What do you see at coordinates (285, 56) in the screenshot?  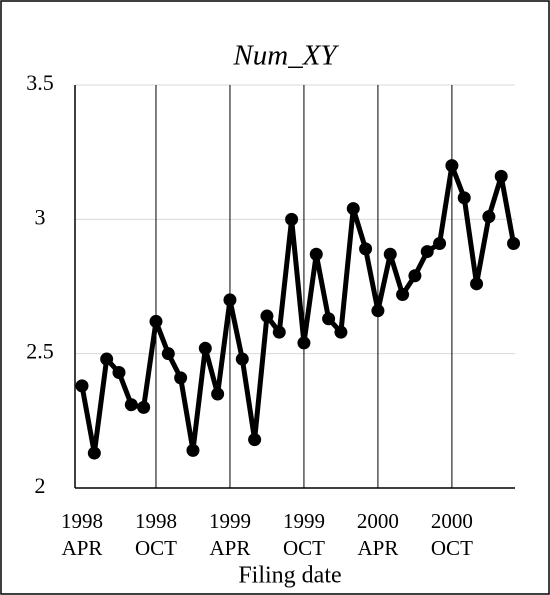 I see `chart-title: Num_XY` at bounding box center [285, 56].